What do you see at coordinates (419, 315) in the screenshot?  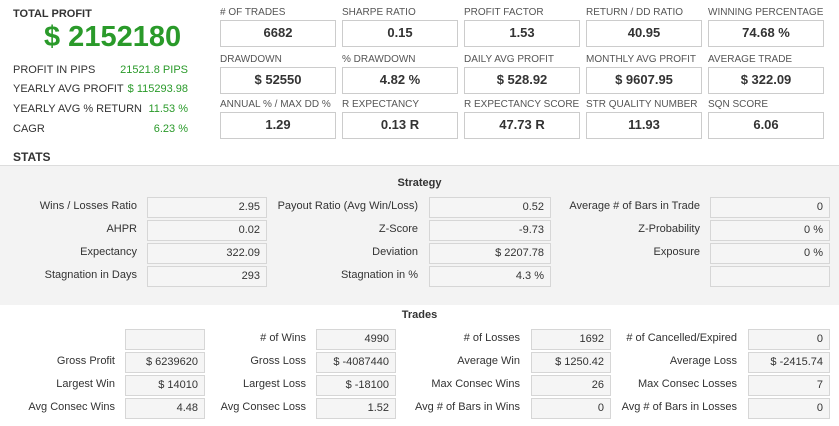 I see `trades-title: Trades` at bounding box center [419, 315].